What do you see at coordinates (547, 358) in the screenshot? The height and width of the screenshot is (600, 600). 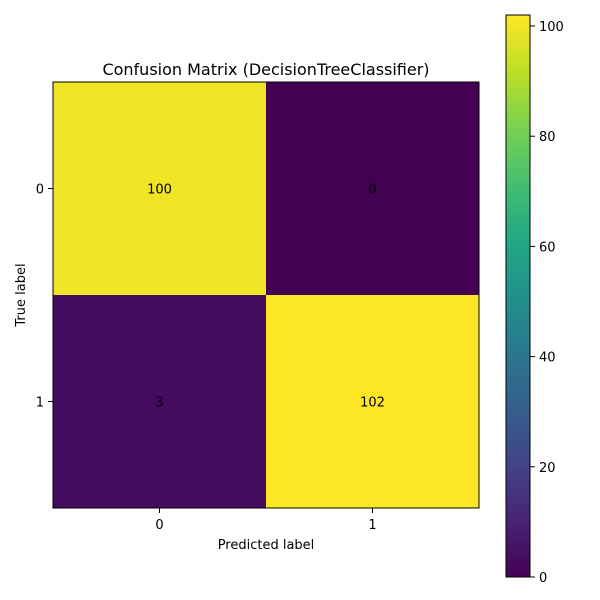 I see `colorbar-tick-label-2: 40` at bounding box center [547, 358].